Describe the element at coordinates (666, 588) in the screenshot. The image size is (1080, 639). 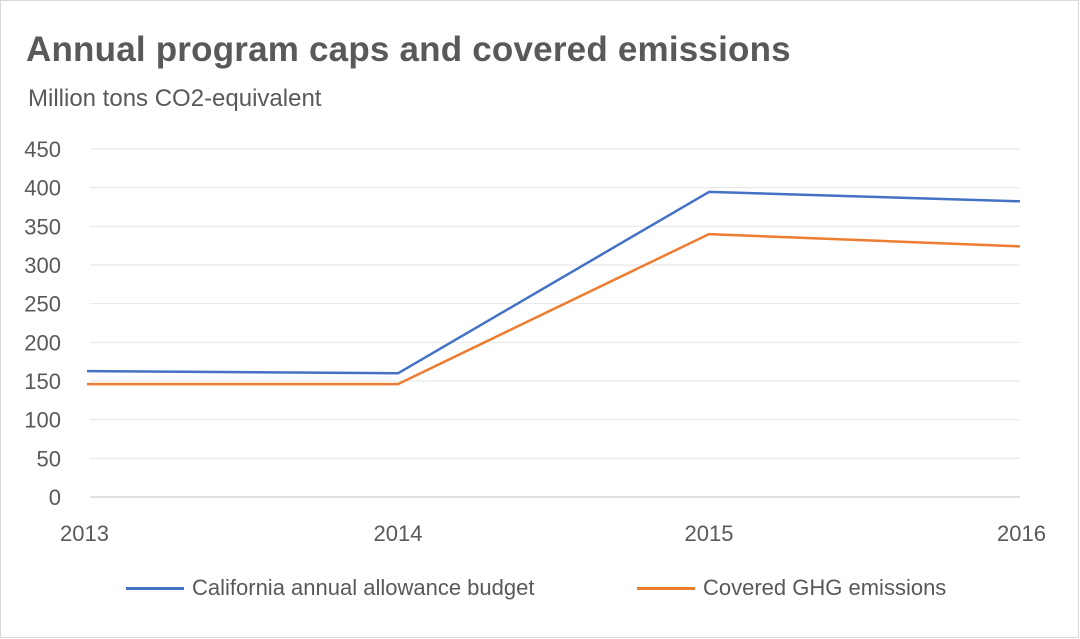
I see `legend-swatch-covered-emissions` at that location.